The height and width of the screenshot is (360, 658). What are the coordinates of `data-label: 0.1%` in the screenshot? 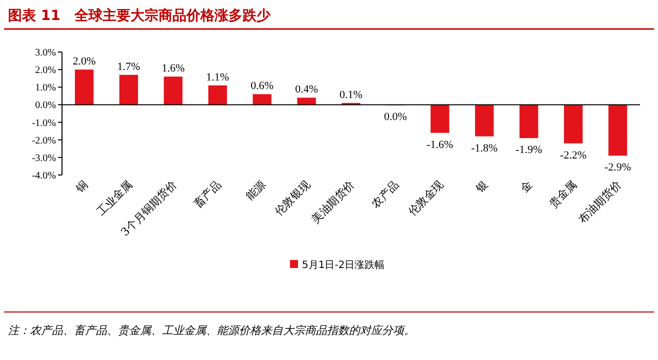 It's located at (351, 94).